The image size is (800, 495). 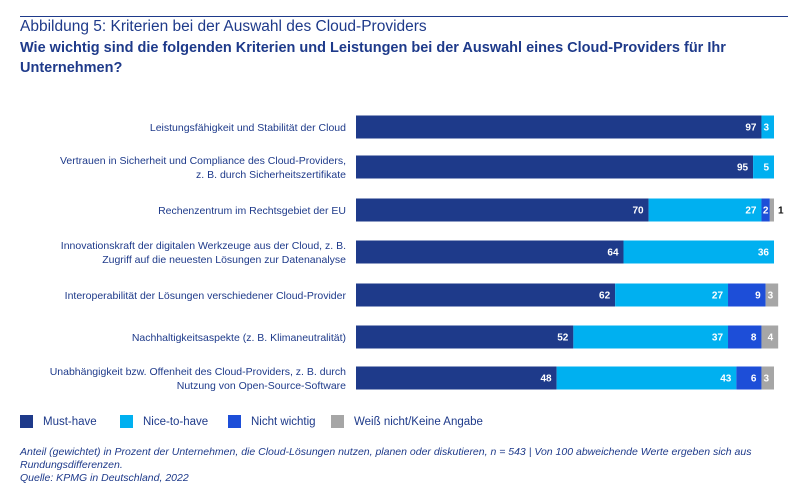 I want to click on data-label: 43, so click(x=726, y=379).